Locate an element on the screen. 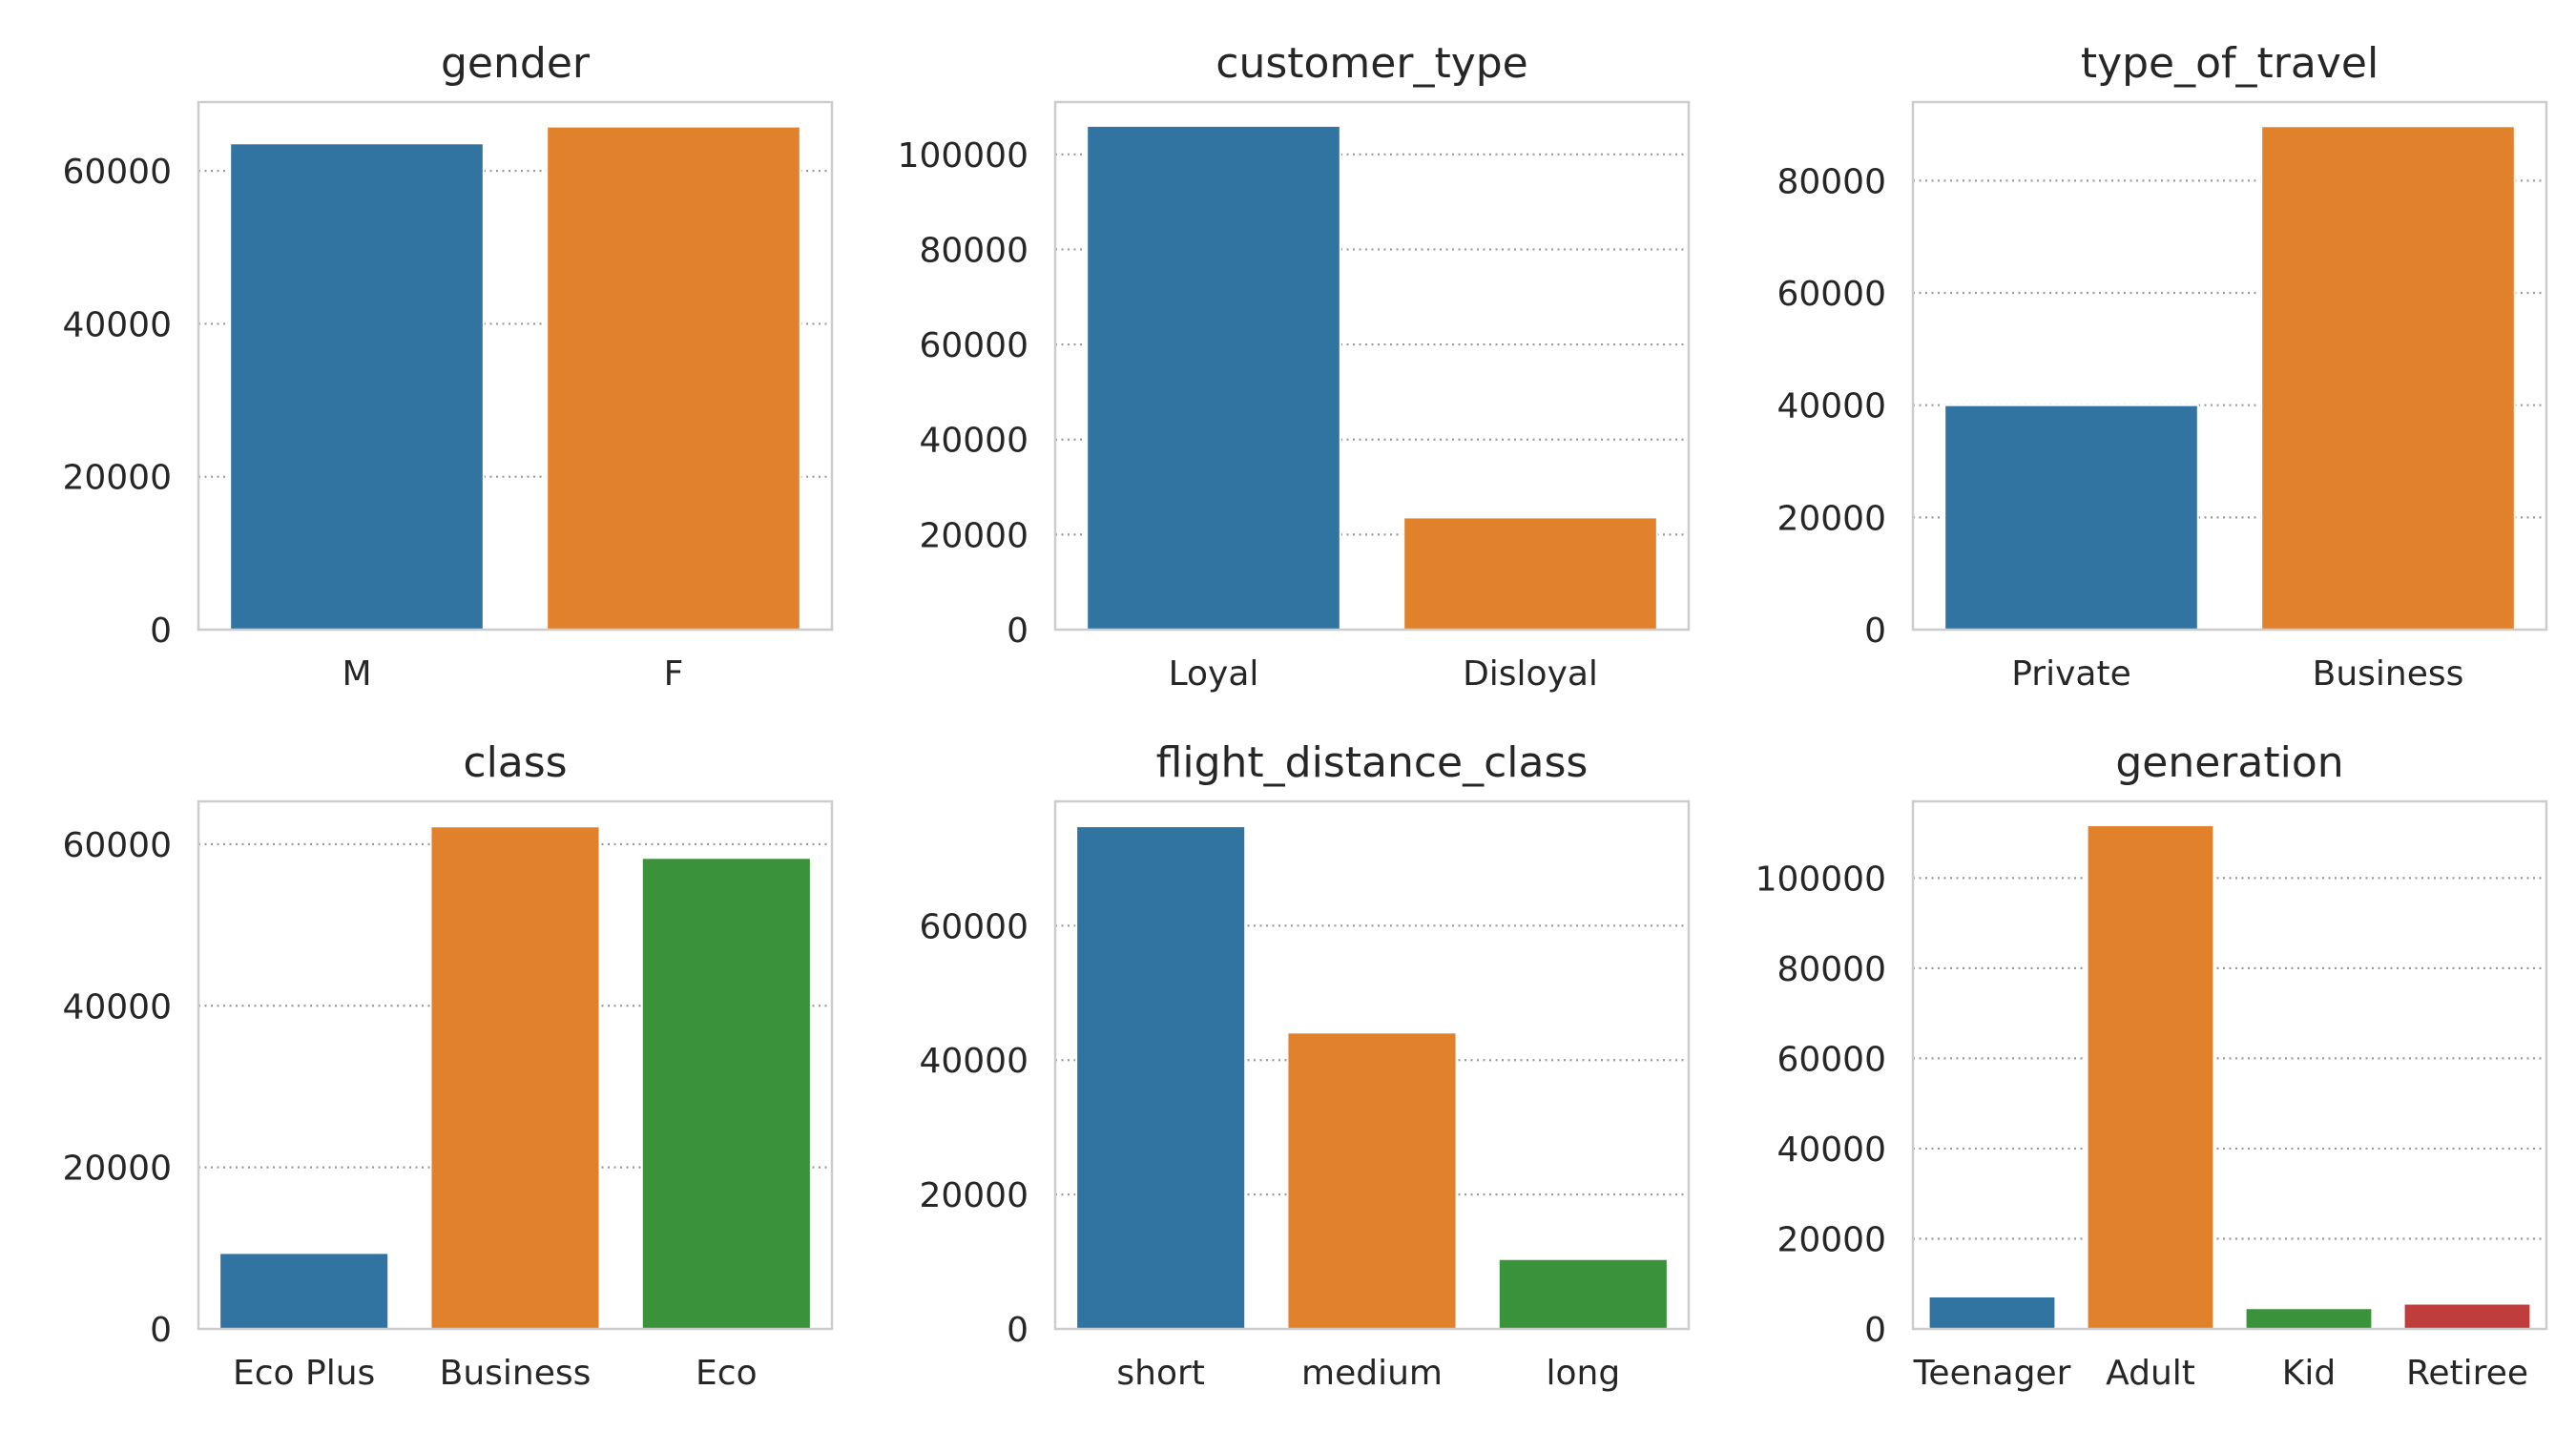 The height and width of the screenshot is (1431, 2576). x-tick-label: medium is located at coordinates (1372, 1373).